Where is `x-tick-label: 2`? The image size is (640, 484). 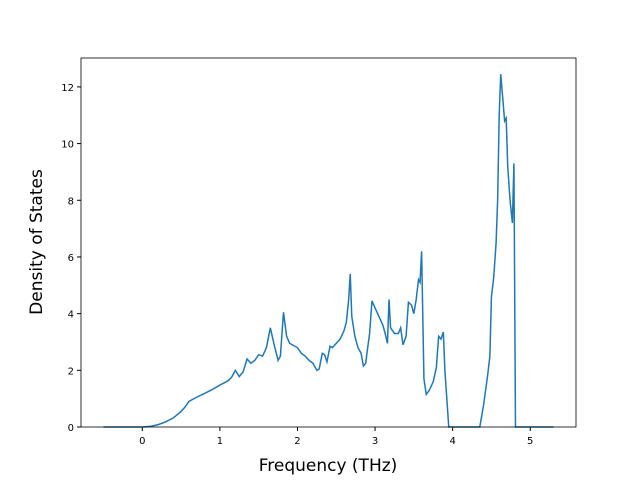 x-tick-label: 2 is located at coordinates (297, 441).